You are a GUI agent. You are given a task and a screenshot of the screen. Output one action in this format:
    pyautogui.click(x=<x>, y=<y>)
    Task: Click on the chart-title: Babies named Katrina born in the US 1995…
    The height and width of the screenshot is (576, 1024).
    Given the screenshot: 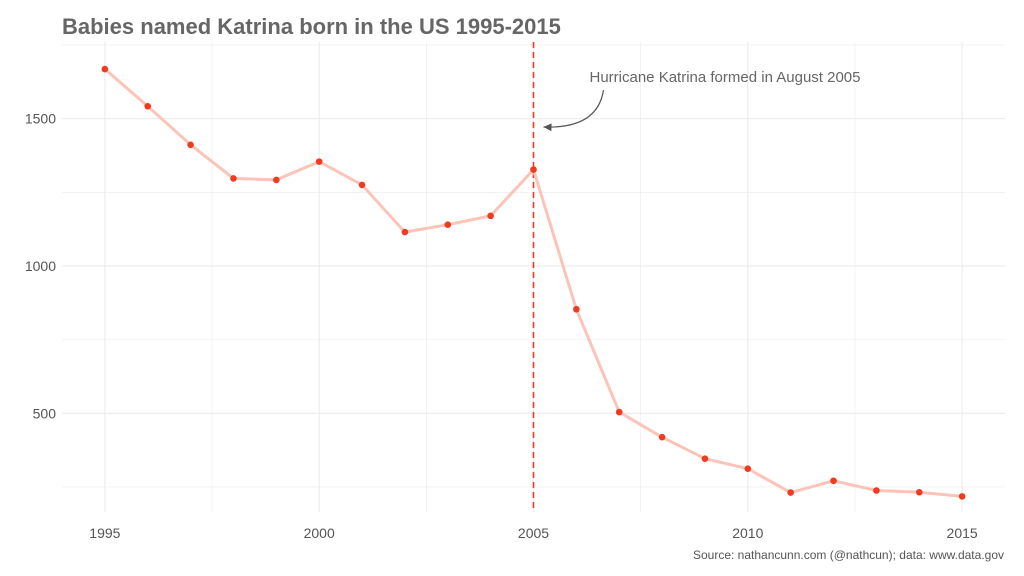 What is the action you would take?
    pyautogui.click(x=311, y=26)
    